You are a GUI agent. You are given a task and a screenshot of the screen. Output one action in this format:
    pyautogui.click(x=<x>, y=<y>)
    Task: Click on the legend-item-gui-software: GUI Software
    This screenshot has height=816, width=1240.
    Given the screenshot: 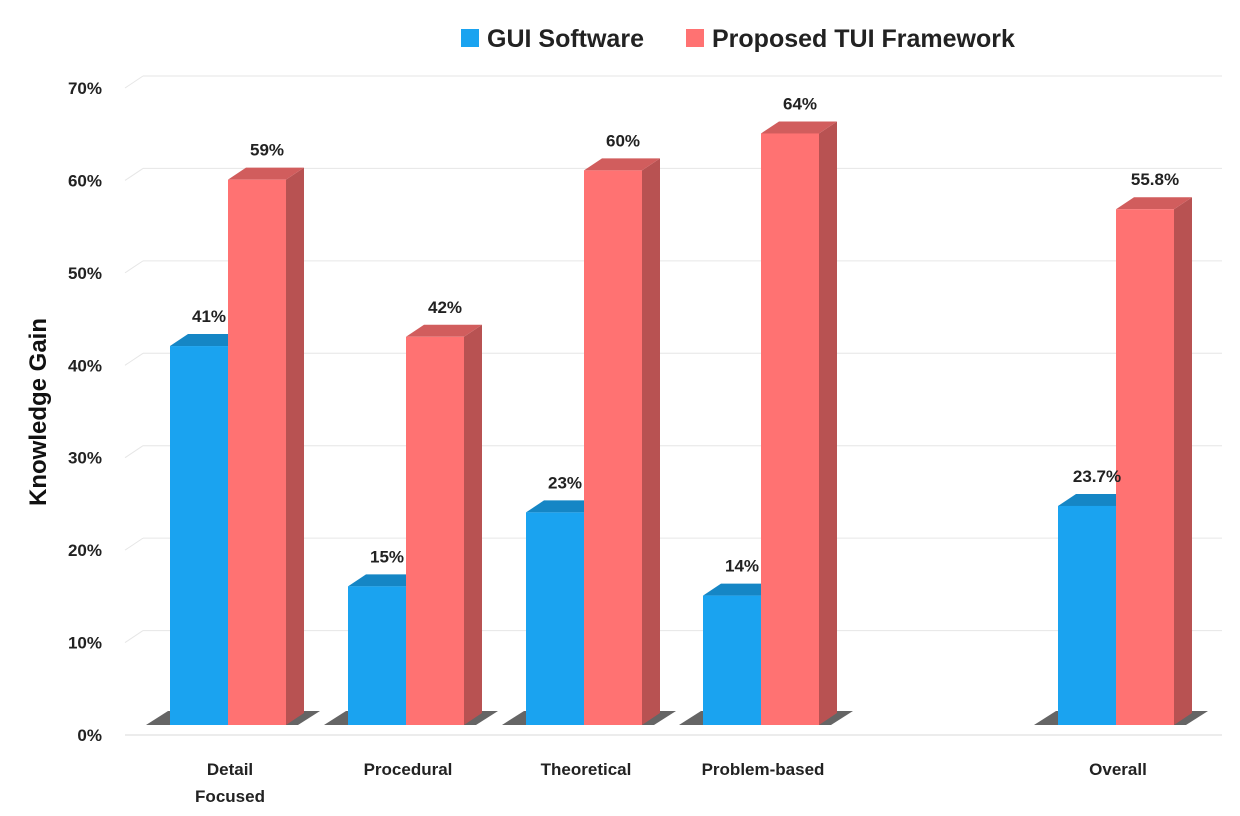 What is the action you would take?
    pyautogui.click(x=552, y=39)
    